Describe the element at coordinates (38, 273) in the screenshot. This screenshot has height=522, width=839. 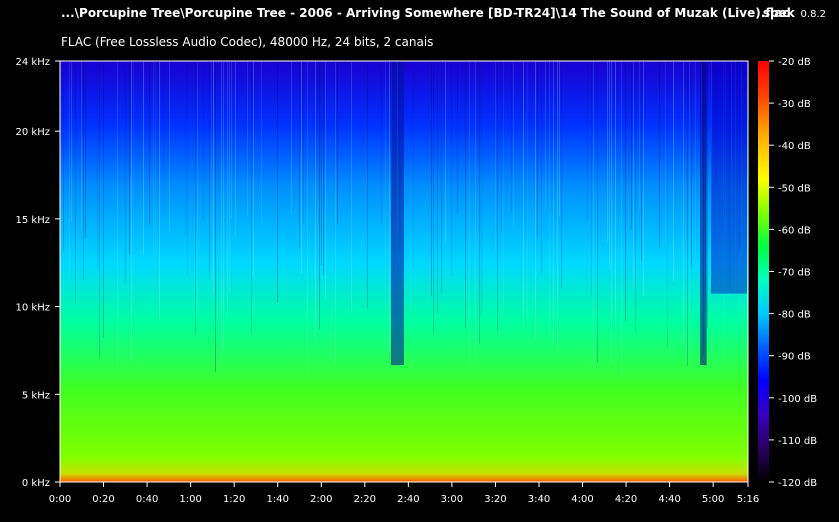
I see `y-axis: 0 kHz 5 kHz 10 kHz 15 kHz 20 kHz 24 kHz` at that location.